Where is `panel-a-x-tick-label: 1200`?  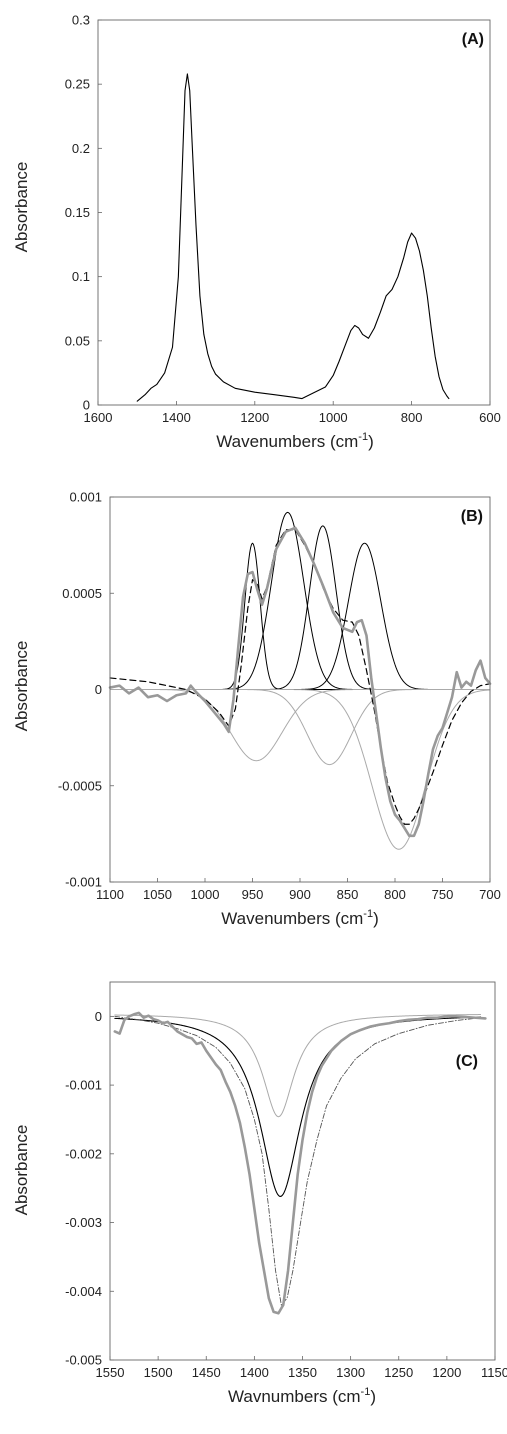
panel-a-x-tick-label: 1200 is located at coordinates (254, 417).